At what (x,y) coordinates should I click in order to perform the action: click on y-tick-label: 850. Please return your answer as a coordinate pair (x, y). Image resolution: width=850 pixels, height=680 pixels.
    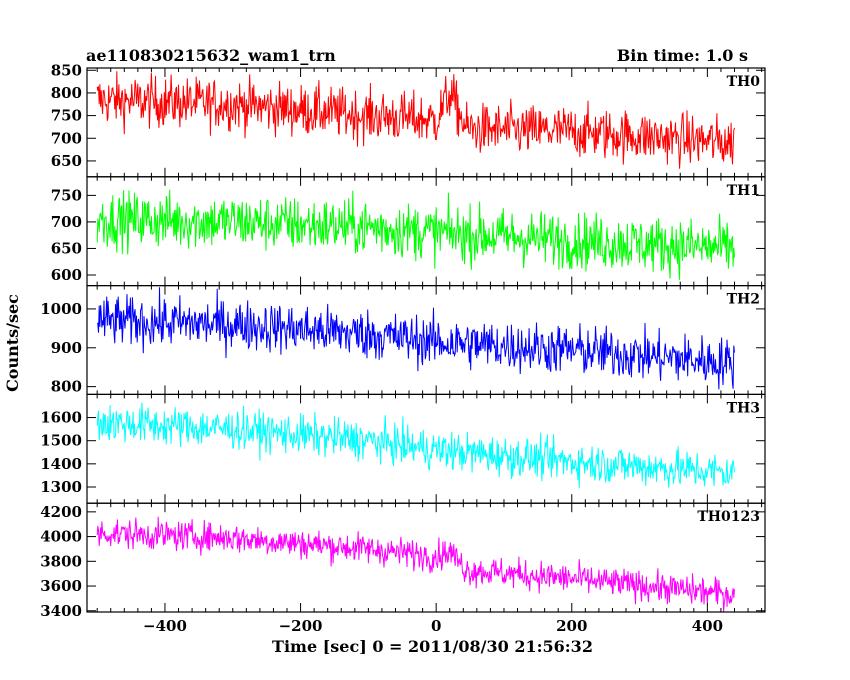
    Looking at the image, I should click on (66, 70).